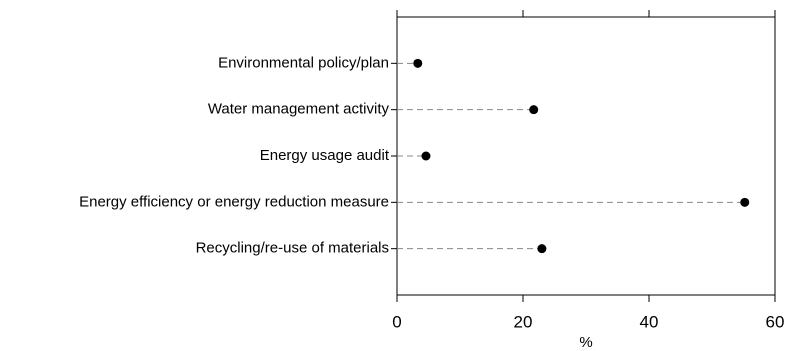  I want to click on y-tick-label: Recycling/re-use of materials, so click(292, 248).